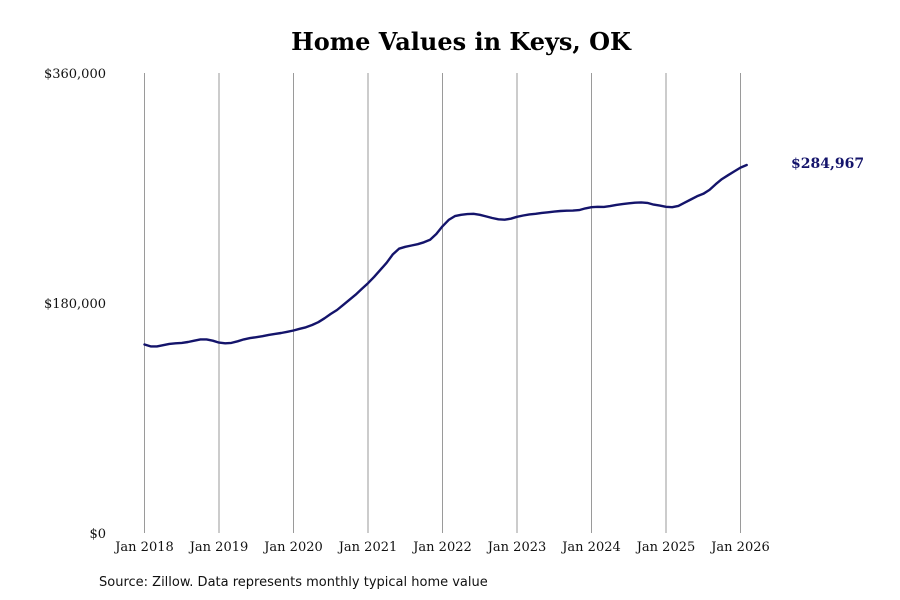 The image size is (900, 600). I want to click on x-tick-label: Jan 2021, so click(367, 547).